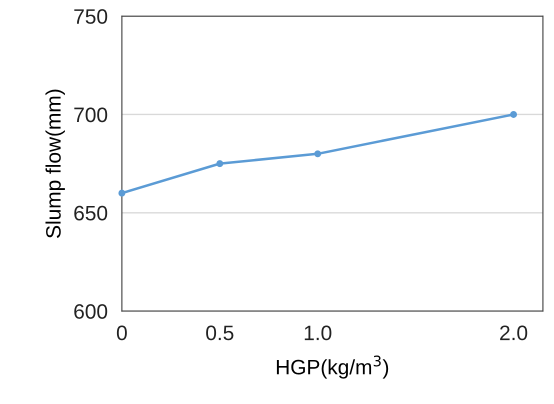  What do you see at coordinates (220, 333) in the screenshot?
I see `x-tick-label: 0.5` at bounding box center [220, 333].